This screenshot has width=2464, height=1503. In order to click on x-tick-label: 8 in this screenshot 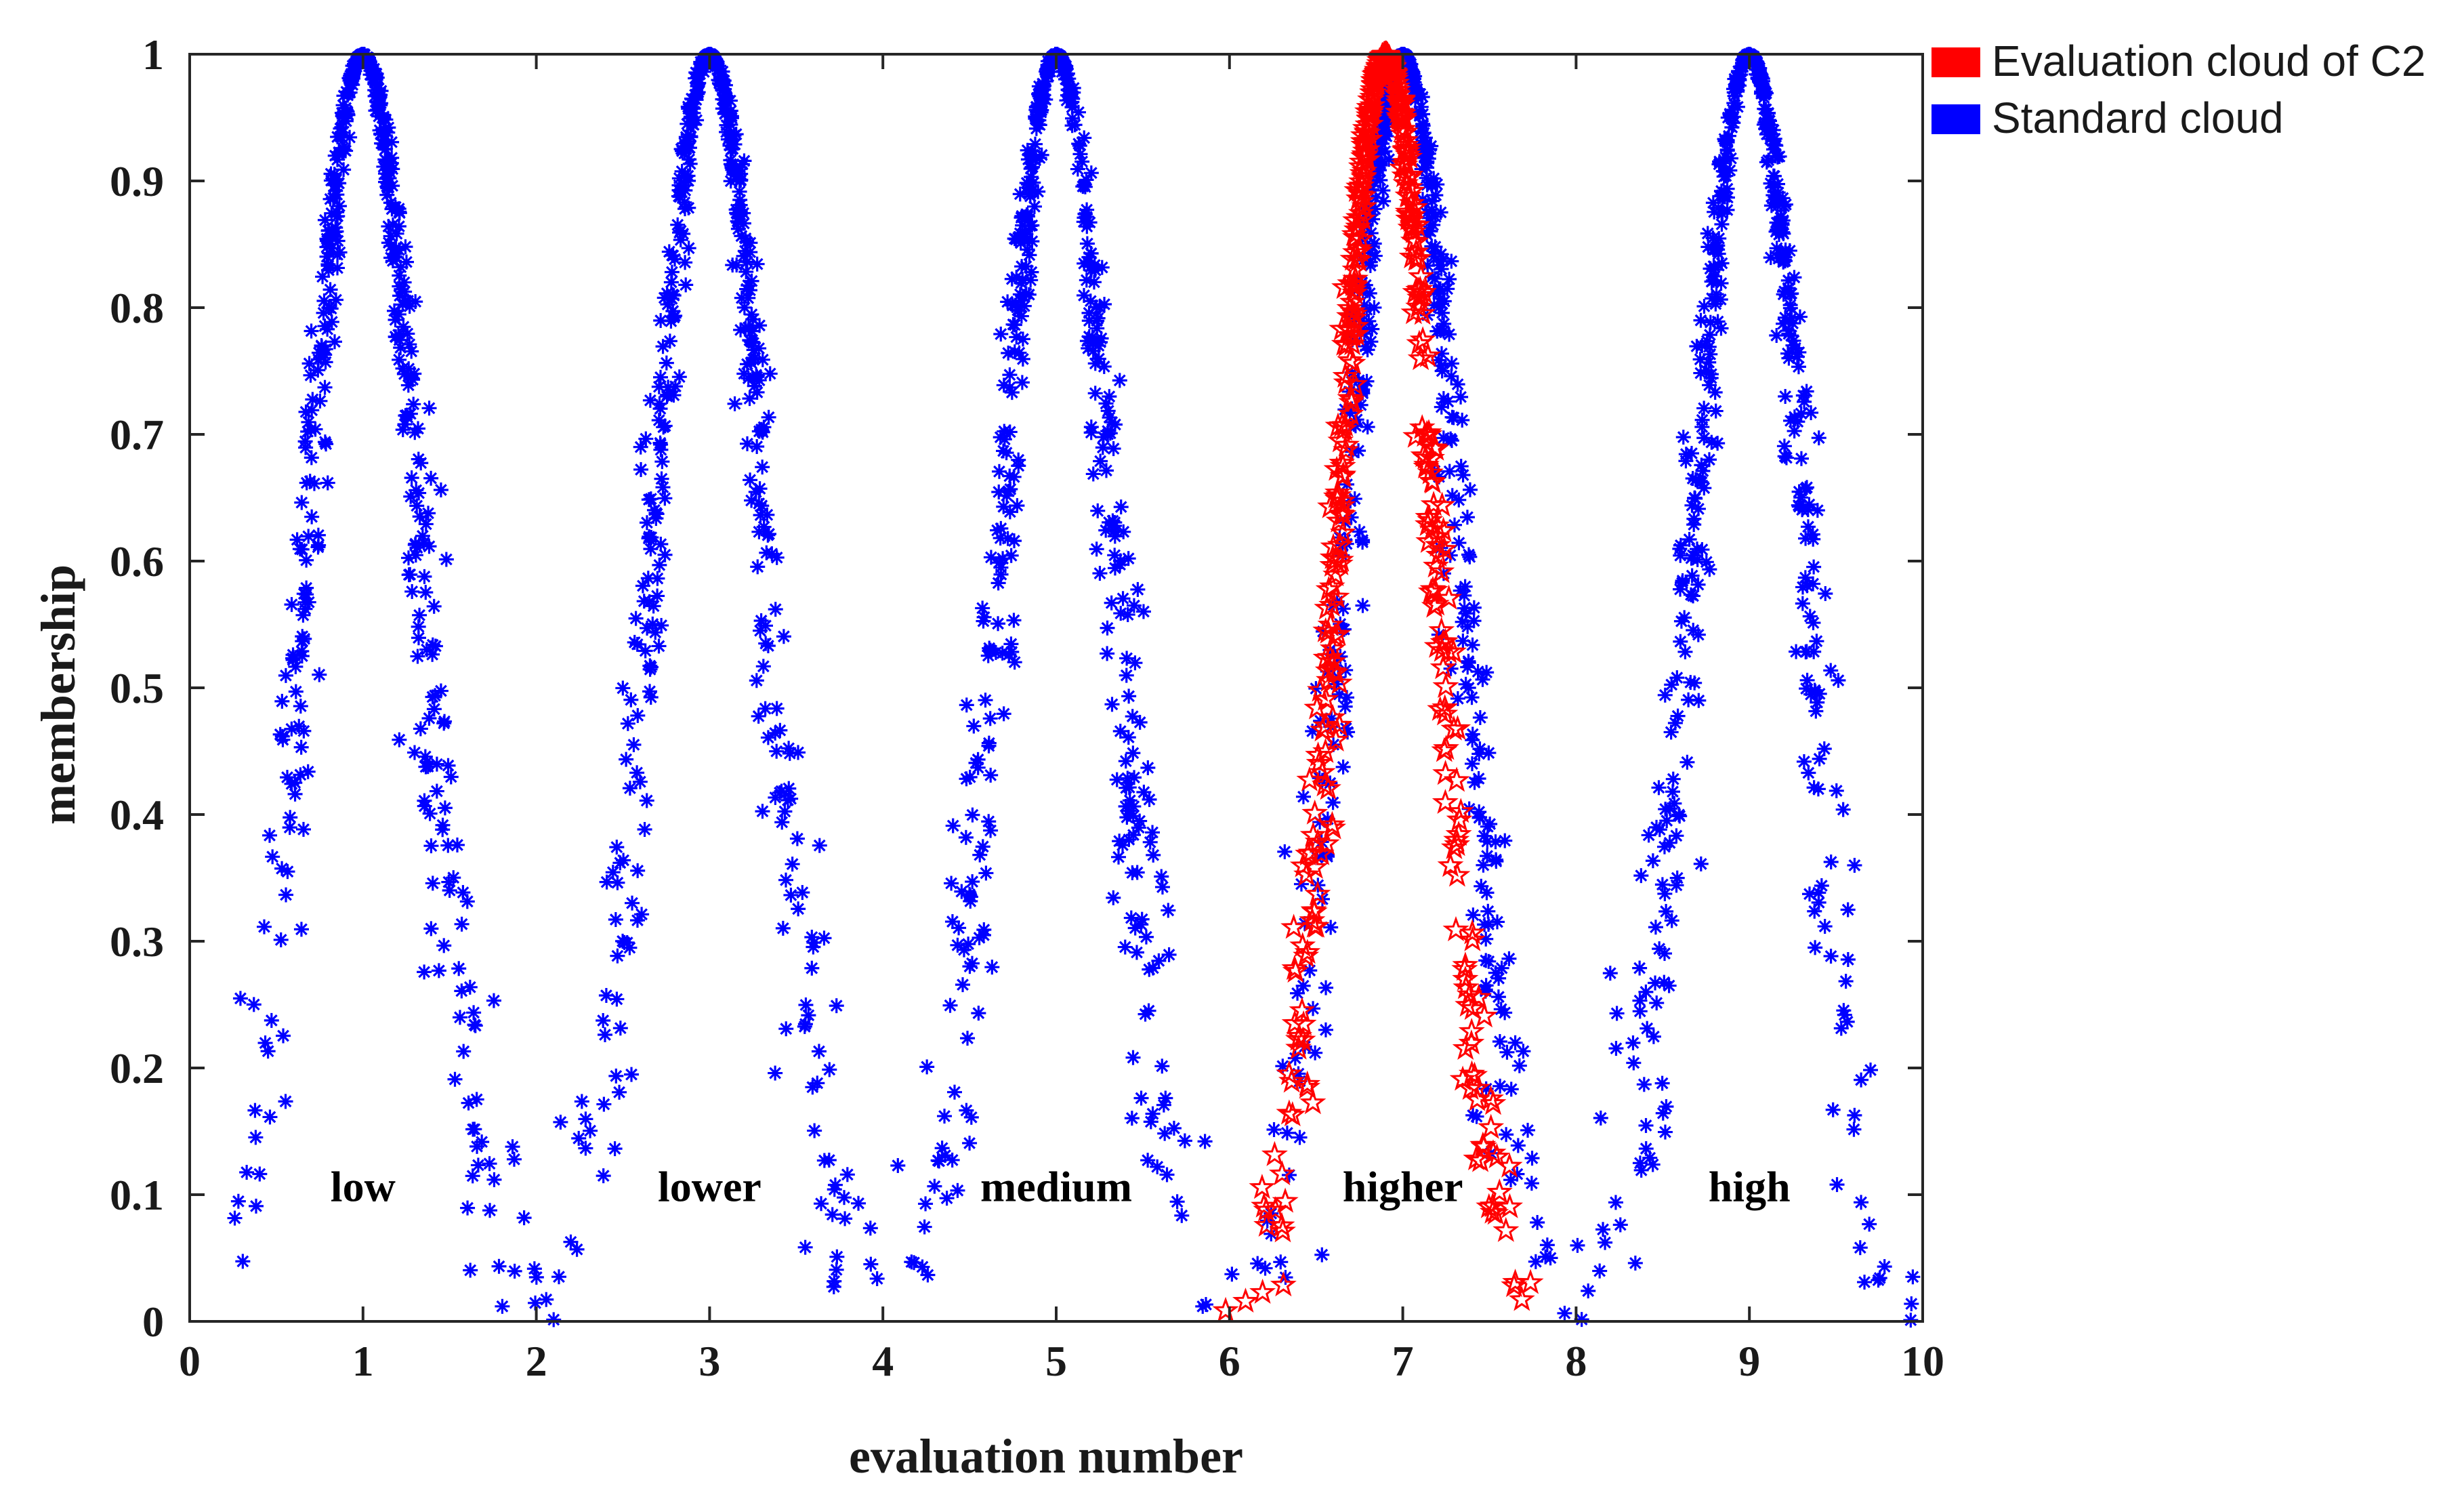, I will do `click(1576, 1361)`.